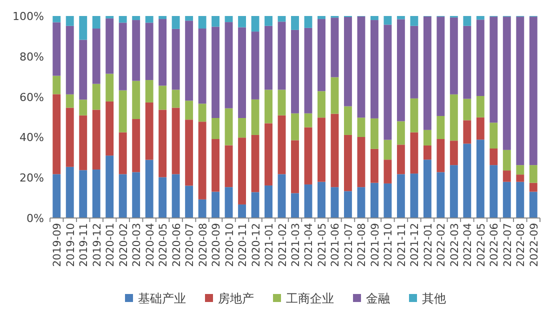  Describe the element at coordinates (84, 245) in the screenshot. I see `x-tick-label: 2019-11` at that location.